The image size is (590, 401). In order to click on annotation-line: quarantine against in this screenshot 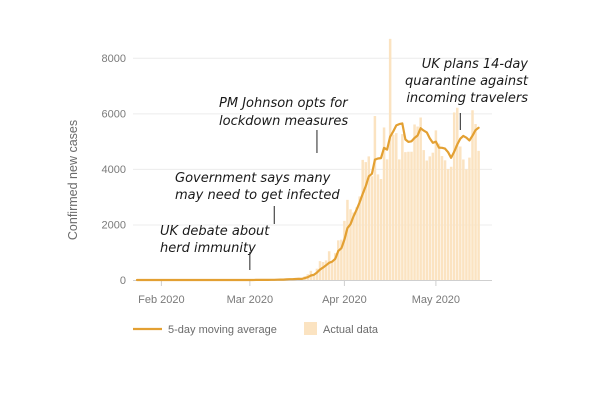, I will do `click(467, 81)`.